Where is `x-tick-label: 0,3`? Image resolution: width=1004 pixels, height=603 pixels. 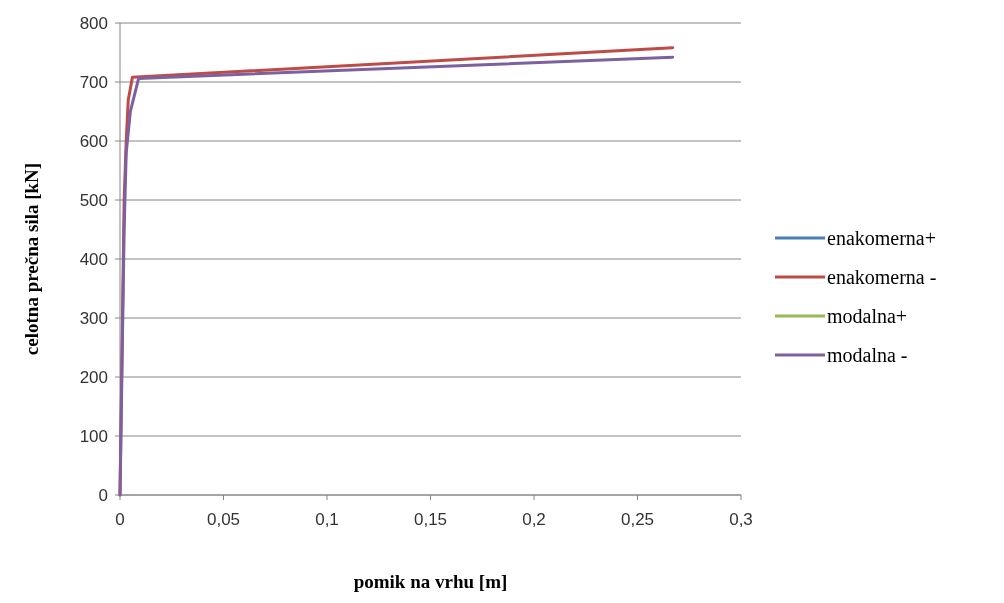
x-tick-label: 0,3 is located at coordinates (741, 519).